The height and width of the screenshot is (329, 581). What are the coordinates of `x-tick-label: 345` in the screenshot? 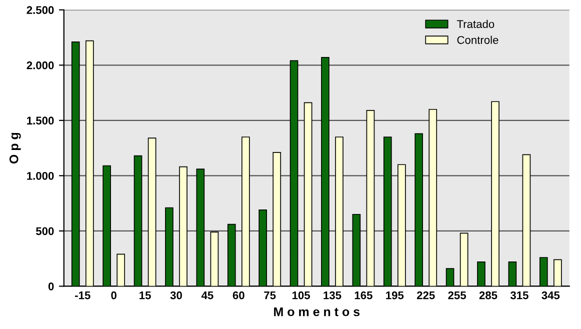 It's located at (551, 295).